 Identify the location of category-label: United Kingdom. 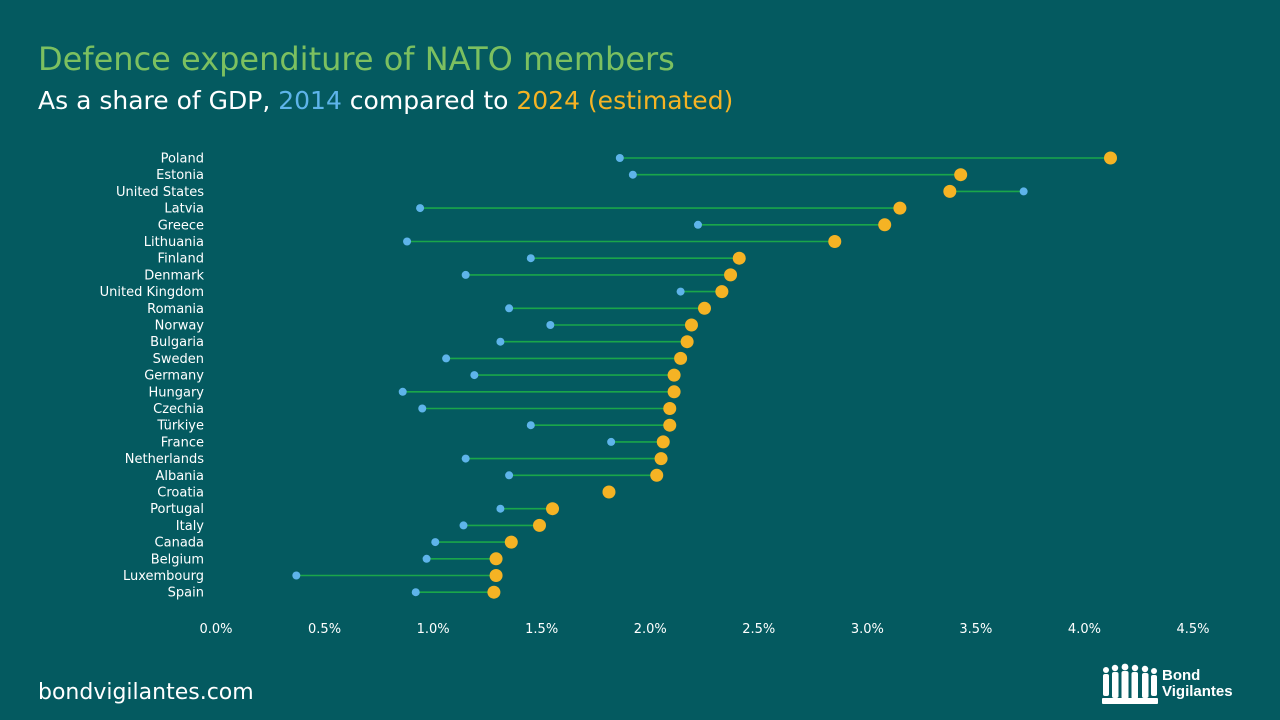
(152, 292).